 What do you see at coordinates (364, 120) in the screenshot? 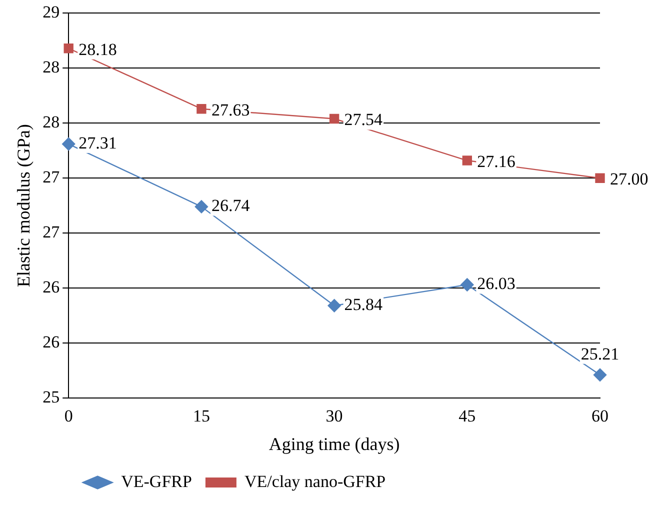
I see `data-label: 27.54` at bounding box center [364, 120].